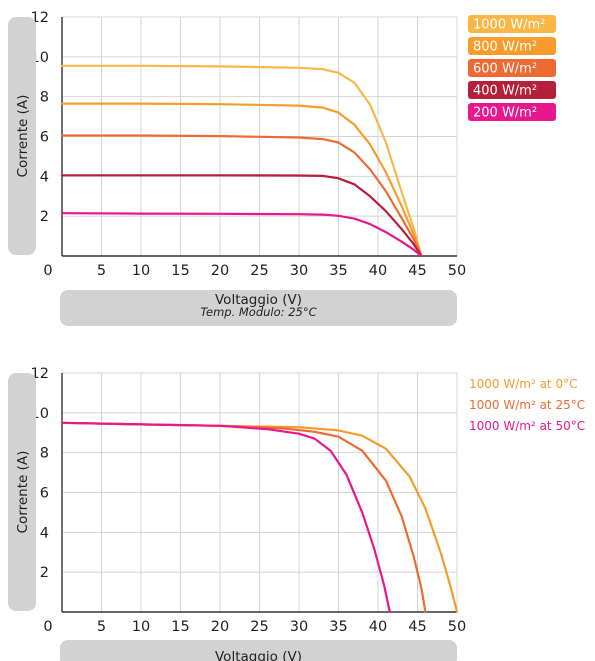 This screenshot has width=595, height=661. What do you see at coordinates (523, 384) in the screenshot?
I see `legend-label-1: 1000 W/m² at 0°C` at bounding box center [523, 384].